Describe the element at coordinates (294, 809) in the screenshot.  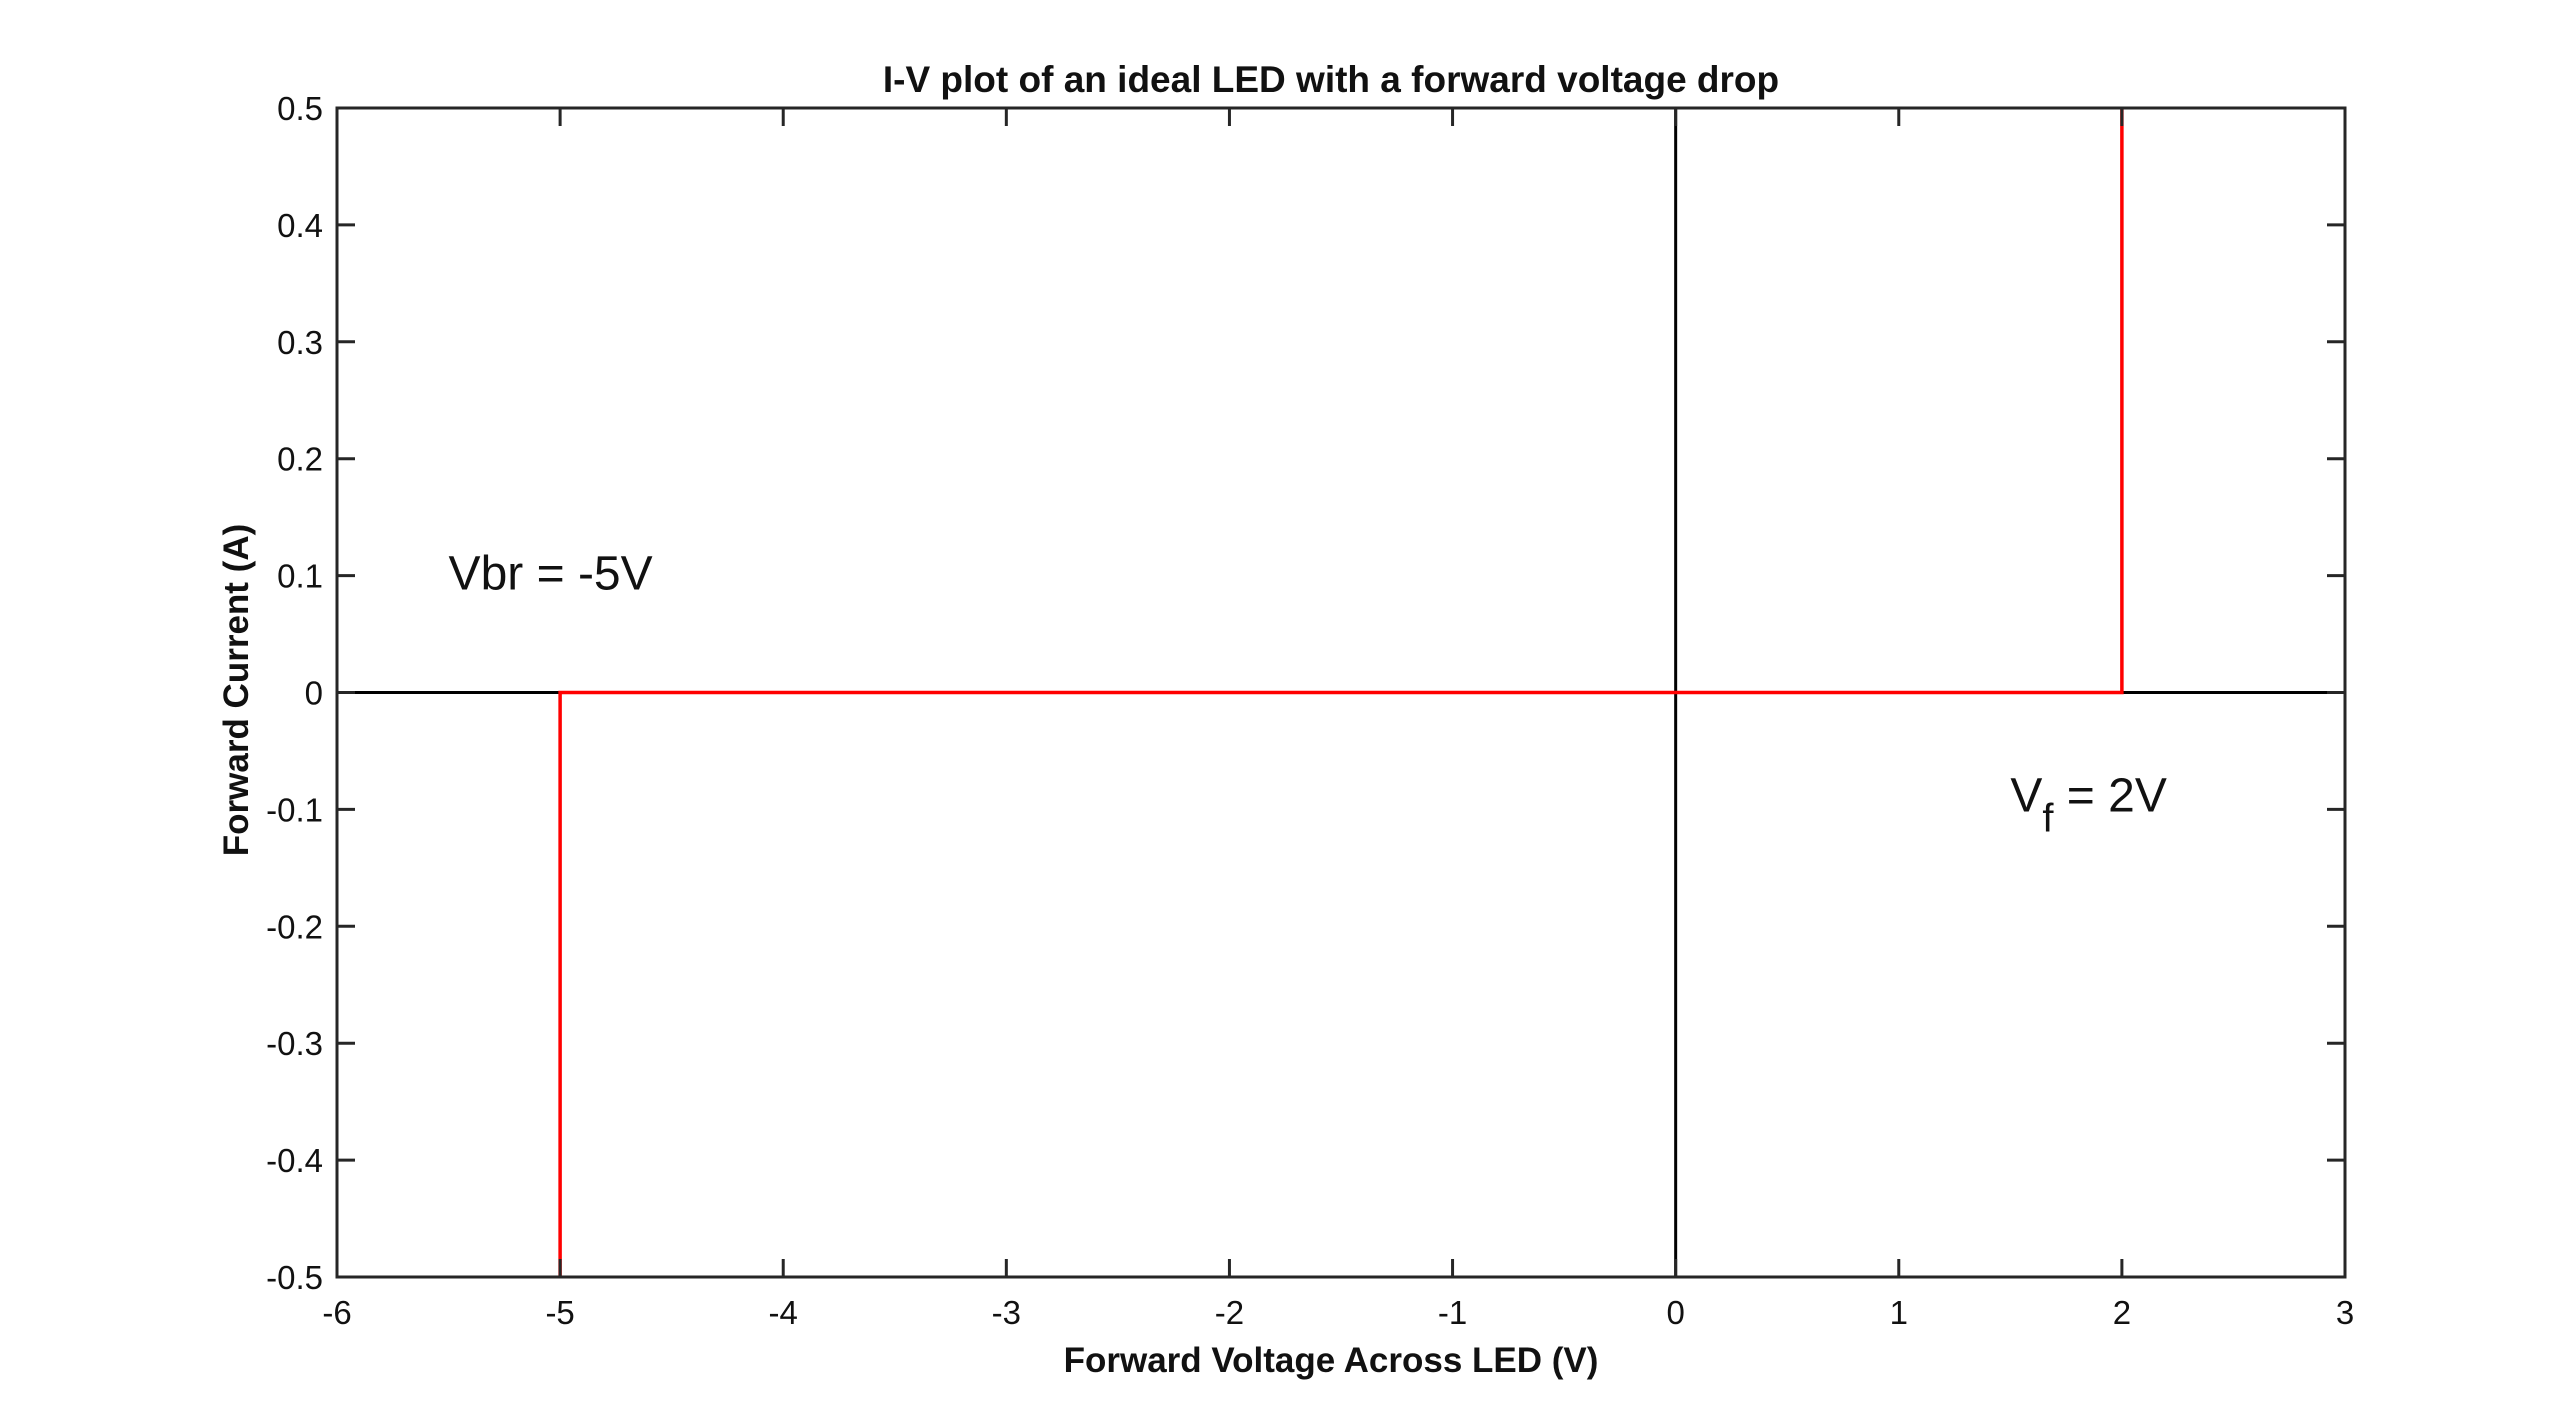
I see `y-tick-label: -0.1` at that location.